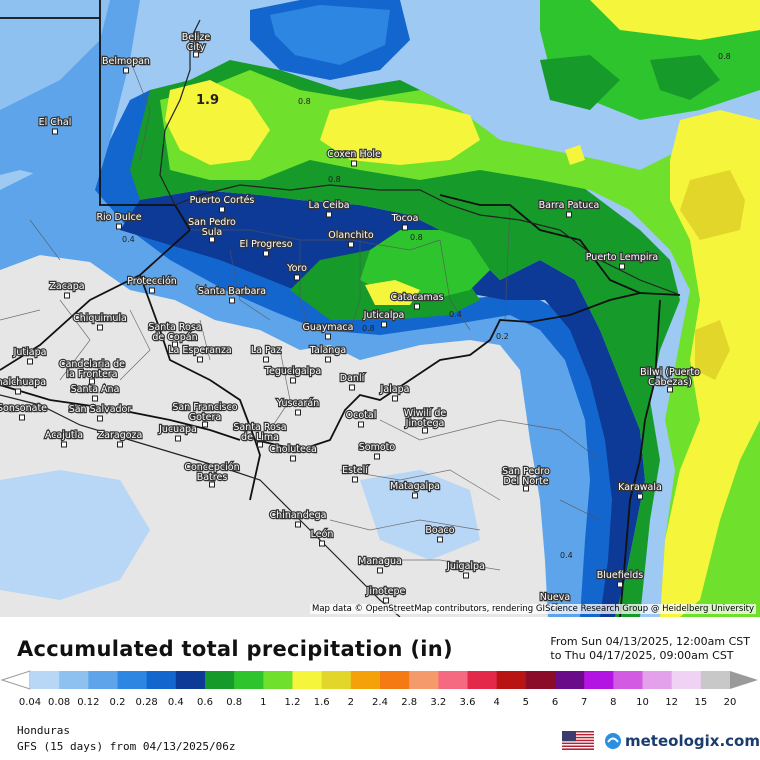 The image size is (760, 760). Describe the element at coordinates (92, 371) in the screenshot. I see `city-marker: Candelaria de la Frontera` at that location.